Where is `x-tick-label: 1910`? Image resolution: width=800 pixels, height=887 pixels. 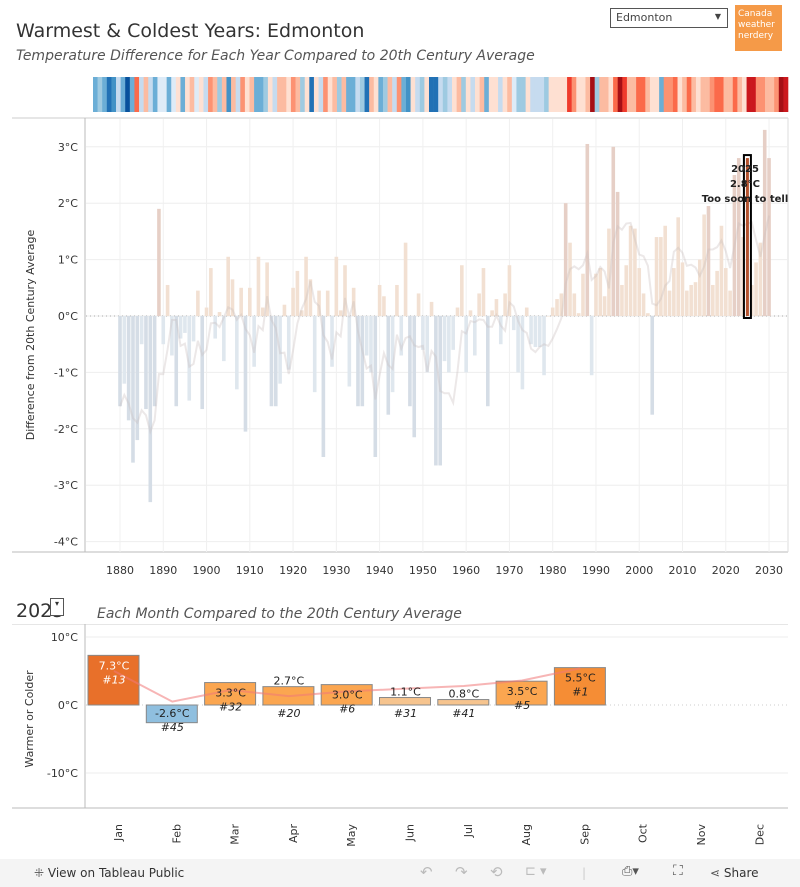
x-tick-label: 1910 is located at coordinates (250, 570).